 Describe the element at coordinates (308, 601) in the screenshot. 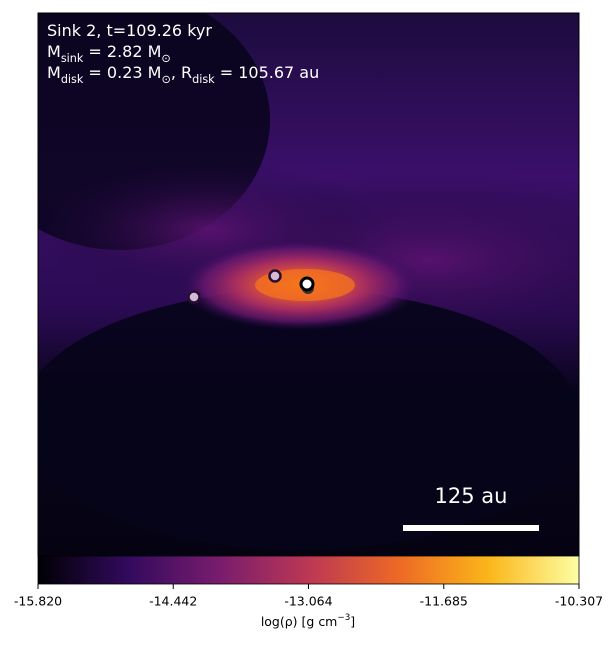

I see `tick-label: -13.064` at that location.